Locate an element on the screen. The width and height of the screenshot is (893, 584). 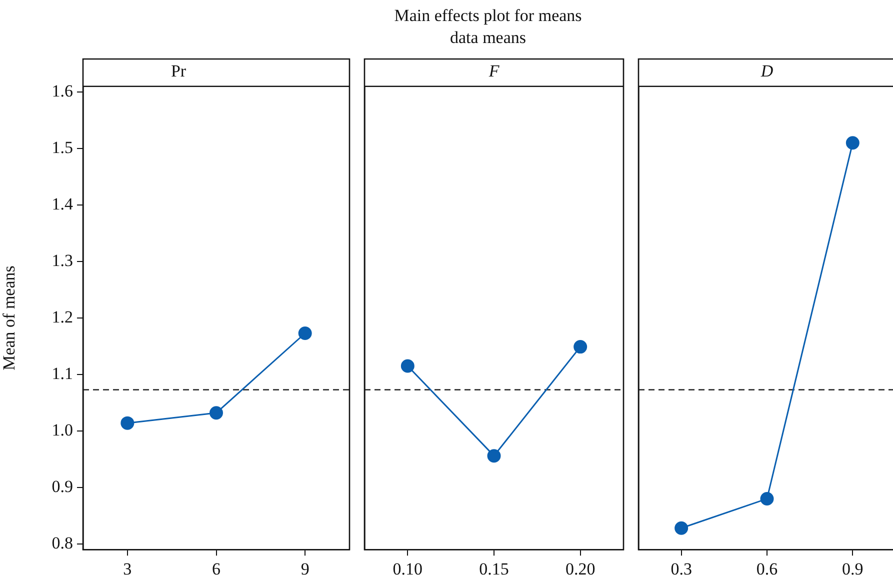
x-tick-label: 0.20 is located at coordinates (580, 568).